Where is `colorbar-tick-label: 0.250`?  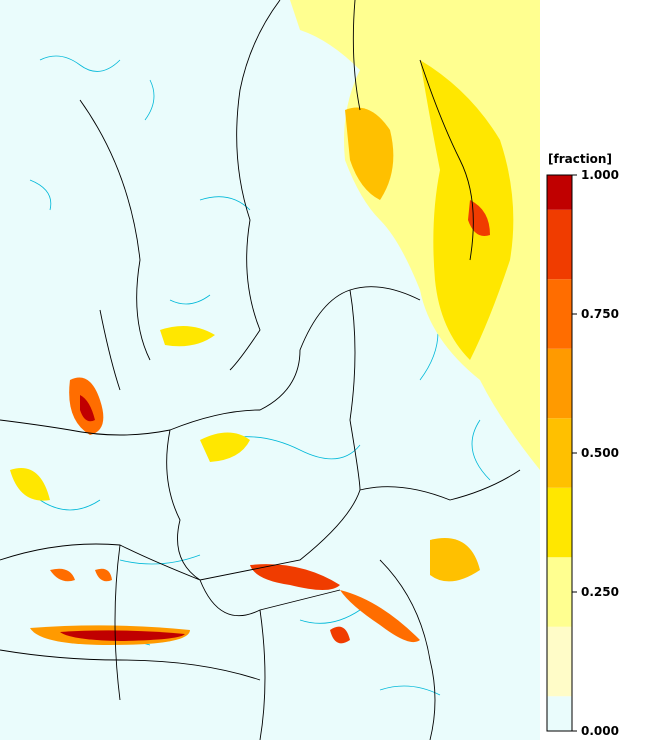
colorbar-tick-label: 0.250 is located at coordinates (600, 592).